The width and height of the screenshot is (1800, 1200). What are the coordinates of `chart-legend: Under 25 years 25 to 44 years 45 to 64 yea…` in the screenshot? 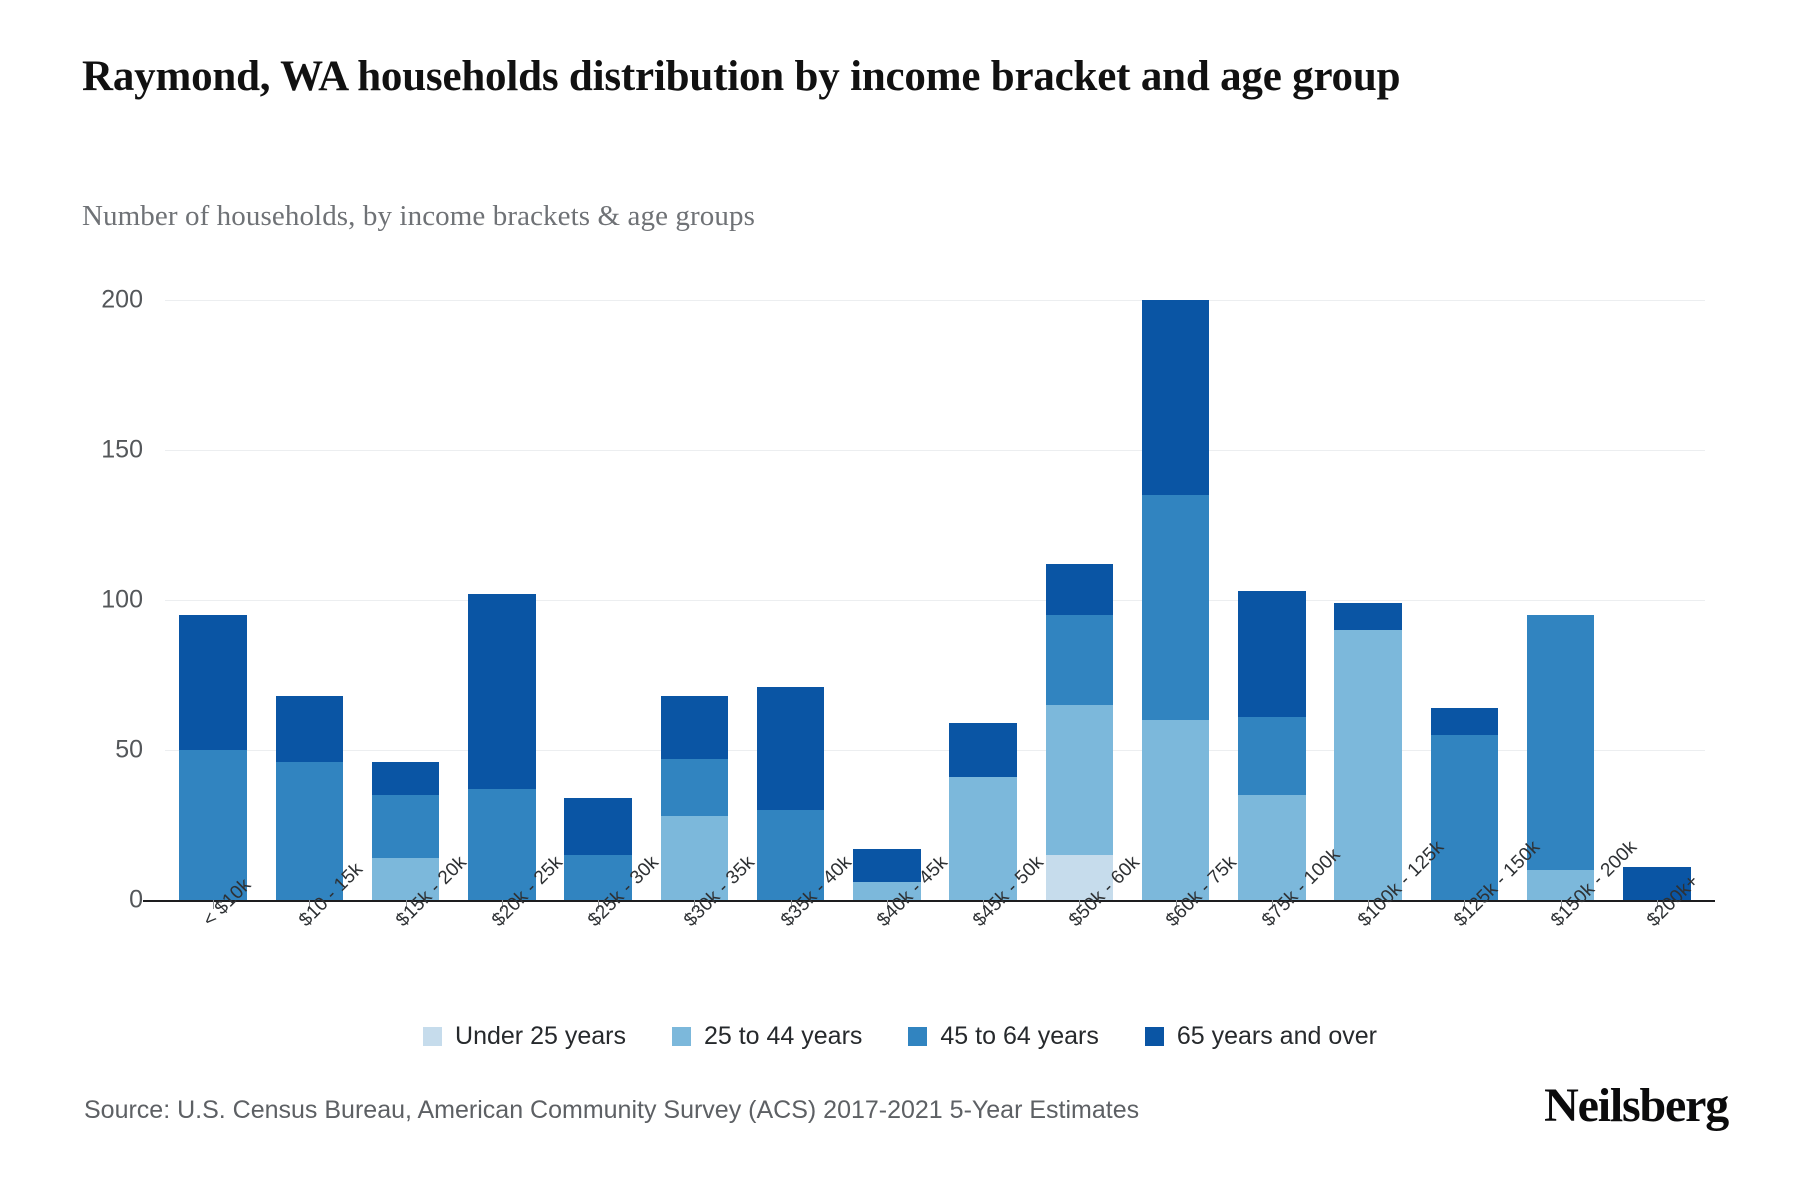 It's located at (900, 1036).